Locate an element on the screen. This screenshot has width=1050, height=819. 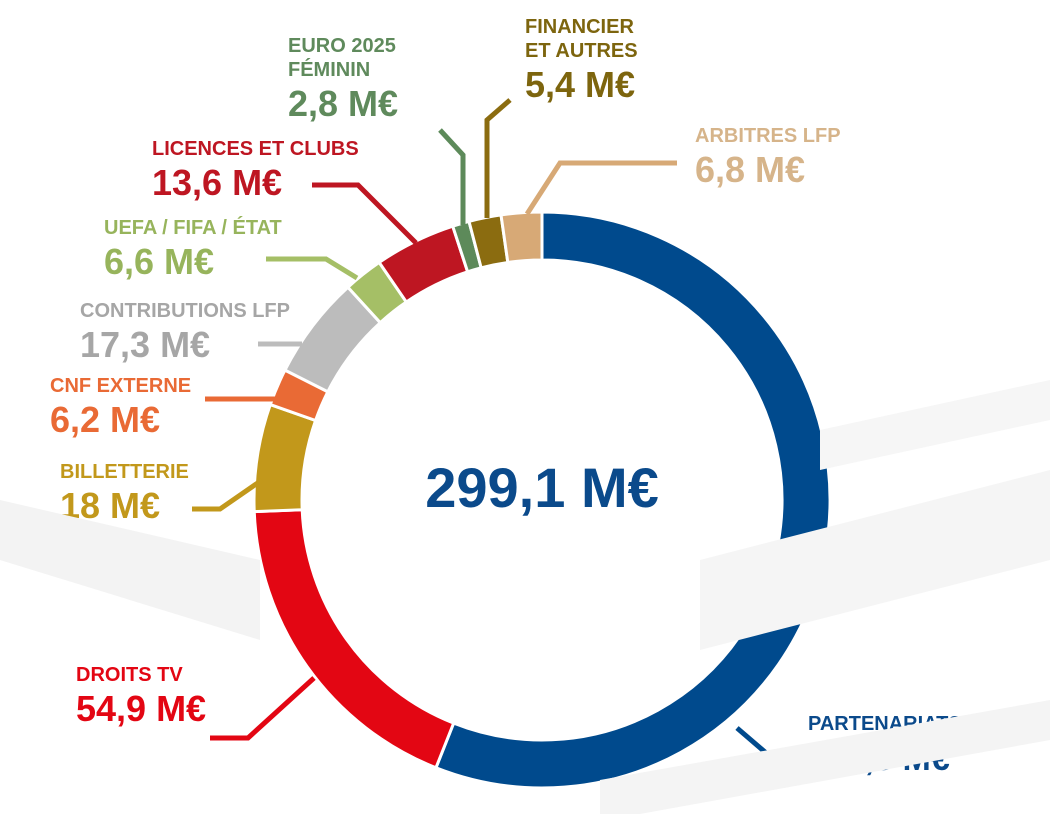
slice-label-2: BILLETTERIE is located at coordinates (124, 472).